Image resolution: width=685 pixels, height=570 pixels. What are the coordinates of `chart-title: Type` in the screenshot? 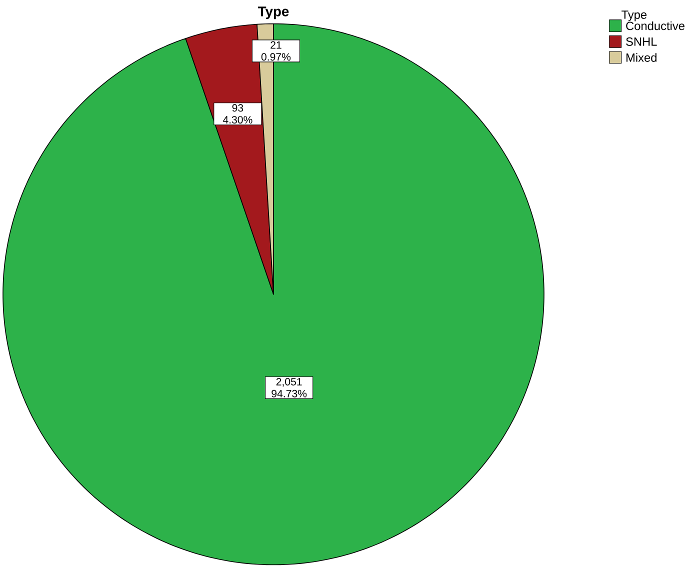 It's located at (273, 13).